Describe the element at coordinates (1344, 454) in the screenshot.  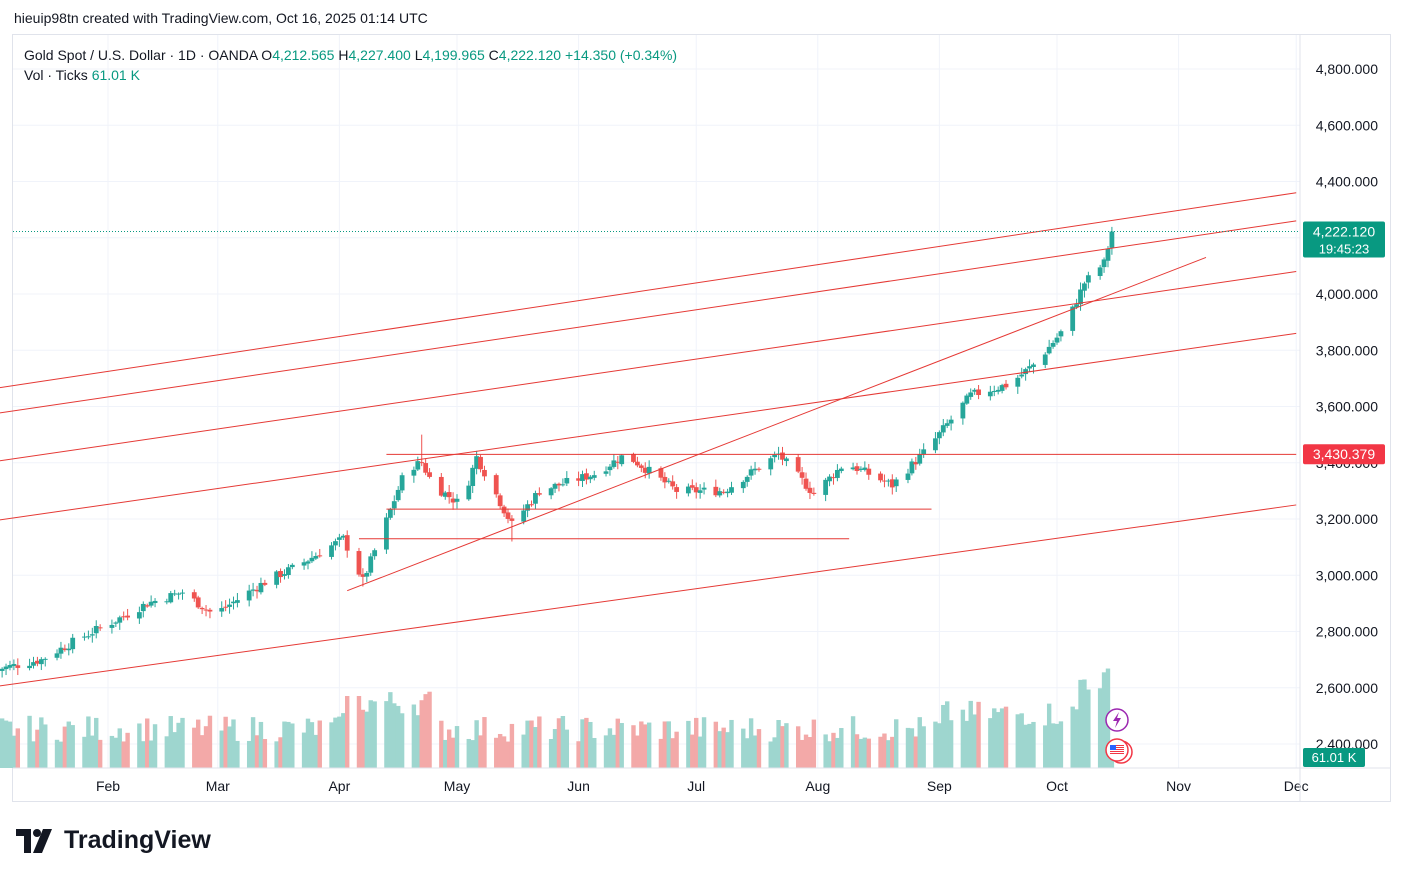
I see `level-price-tag` at that location.